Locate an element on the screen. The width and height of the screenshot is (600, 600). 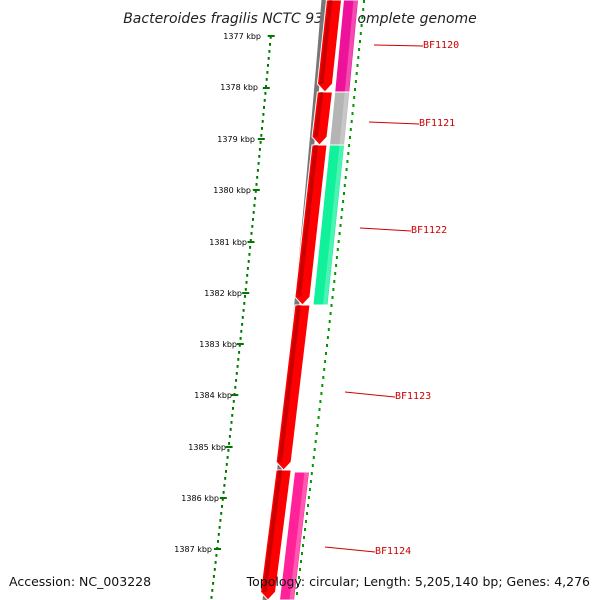
gene-label-bf1124: BF1124 is located at coordinates (393, 551).